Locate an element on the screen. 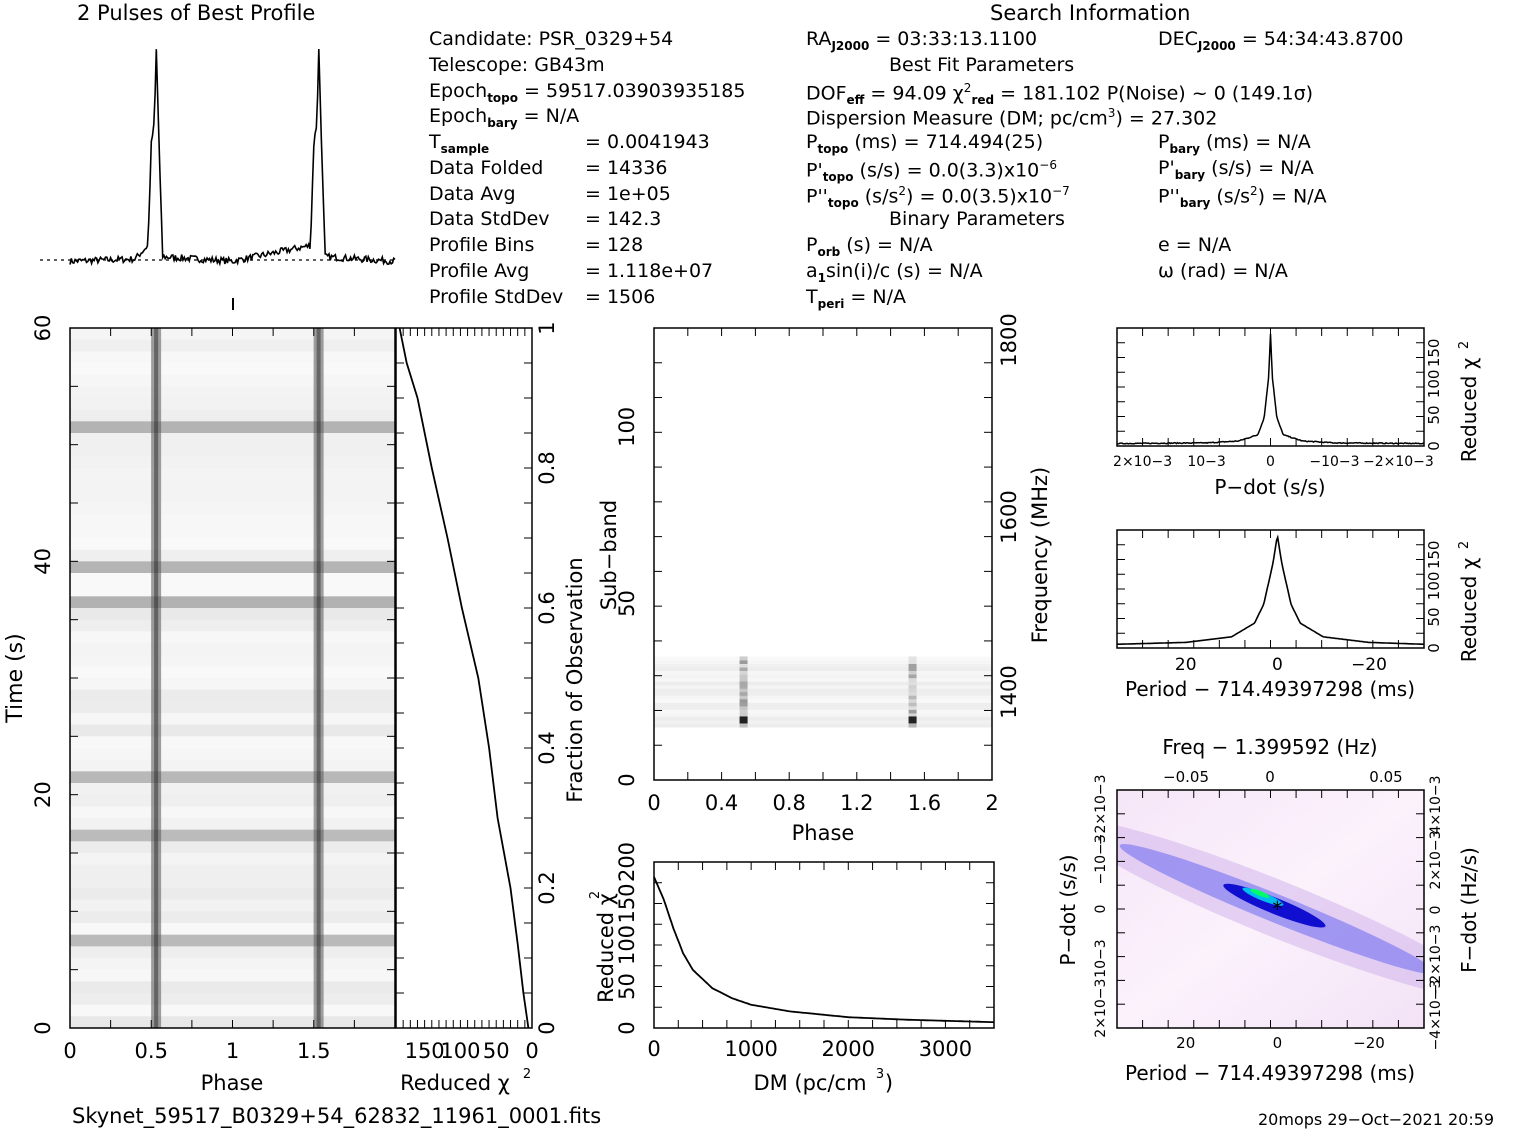 Image resolution: width=1517 pixels, height=1133 pixels. pulse-track is located at coordinates (318, 678).